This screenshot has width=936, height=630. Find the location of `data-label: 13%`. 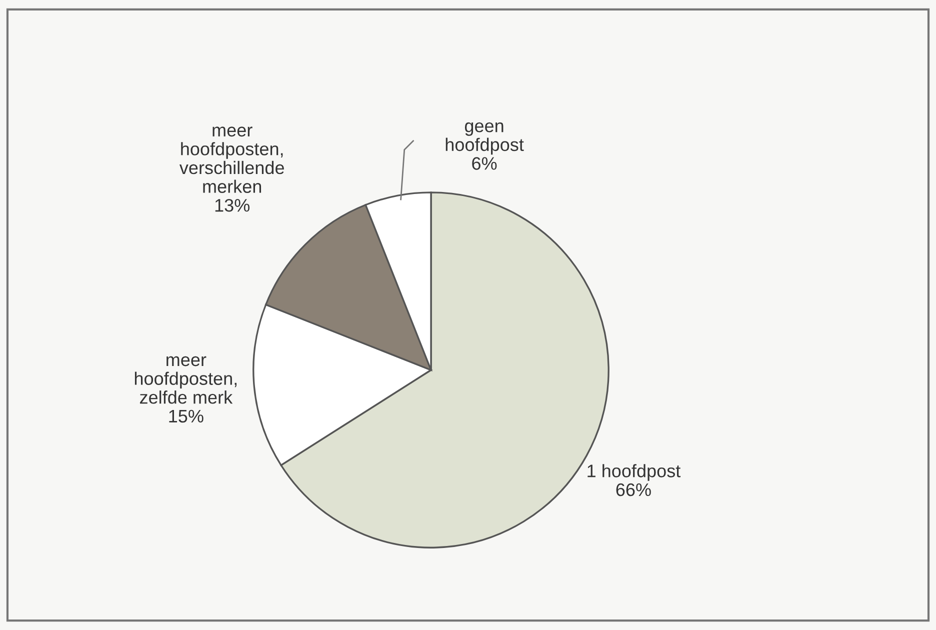

data-label: 13% is located at coordinates (232, 205).